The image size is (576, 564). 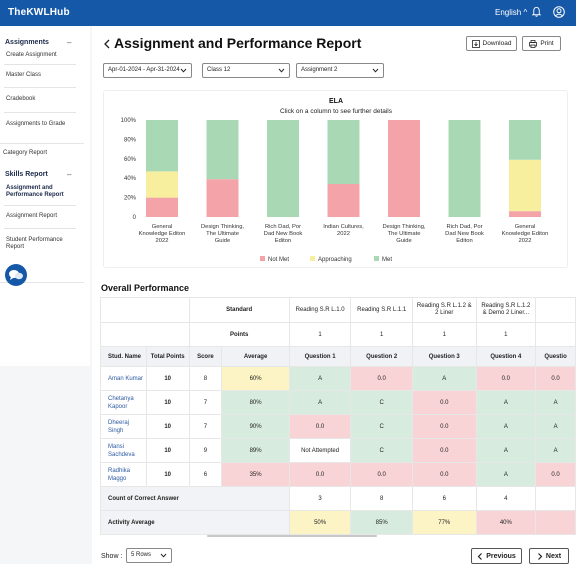 I want to click on count-correct-cell, so click(x=555, y=498).